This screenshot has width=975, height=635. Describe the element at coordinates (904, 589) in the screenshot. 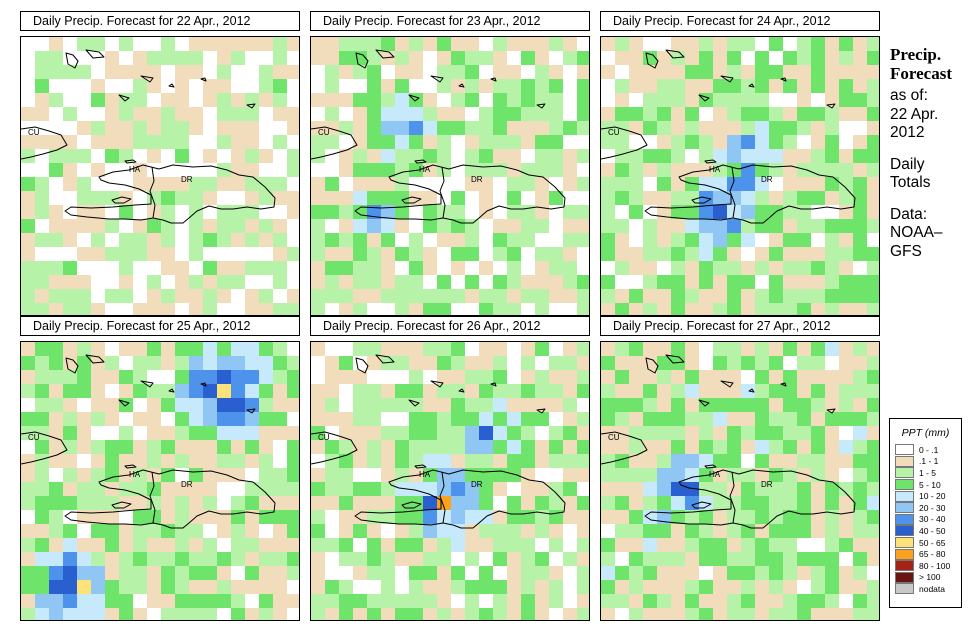

I see `legend-swatch` at that location.